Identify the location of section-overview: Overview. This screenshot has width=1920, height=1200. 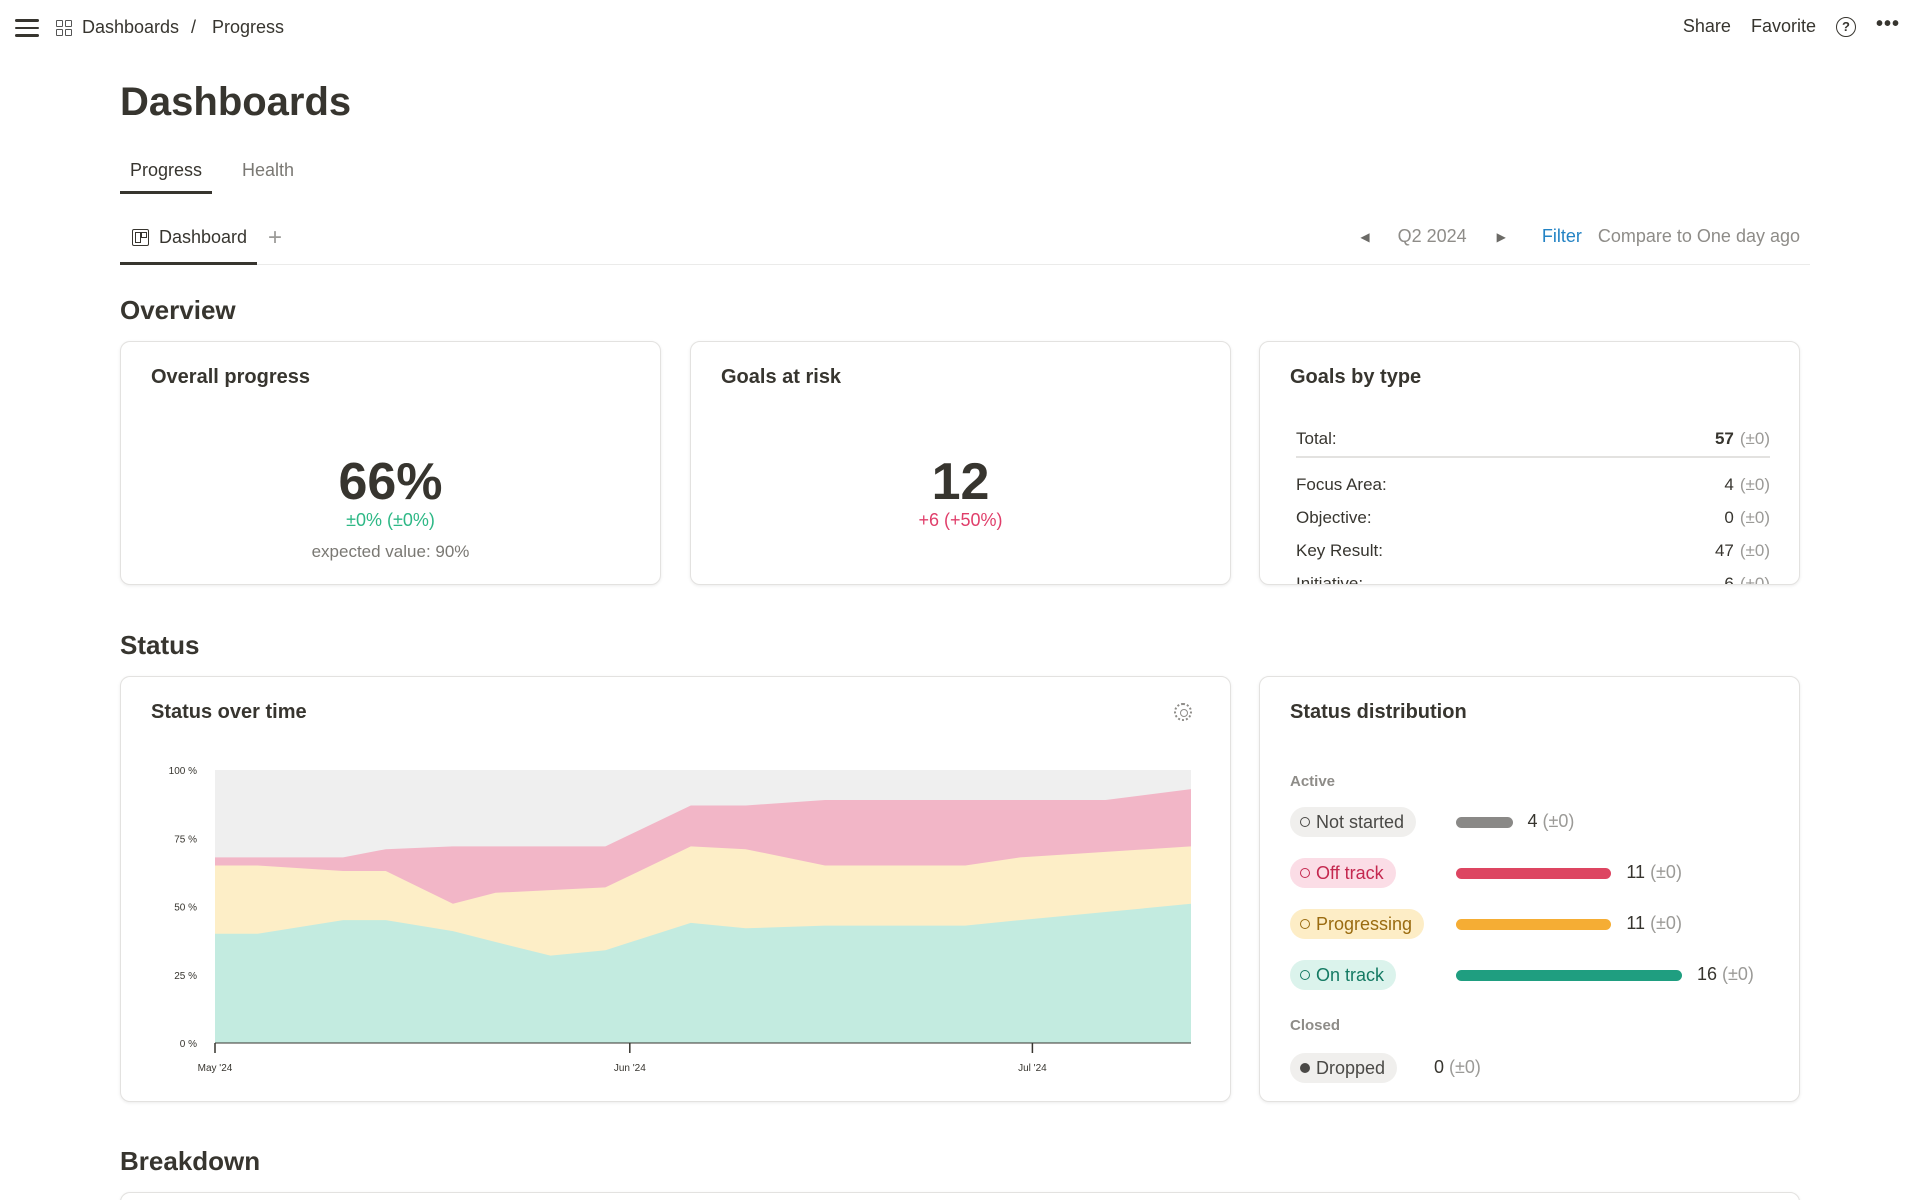
(178, 310).